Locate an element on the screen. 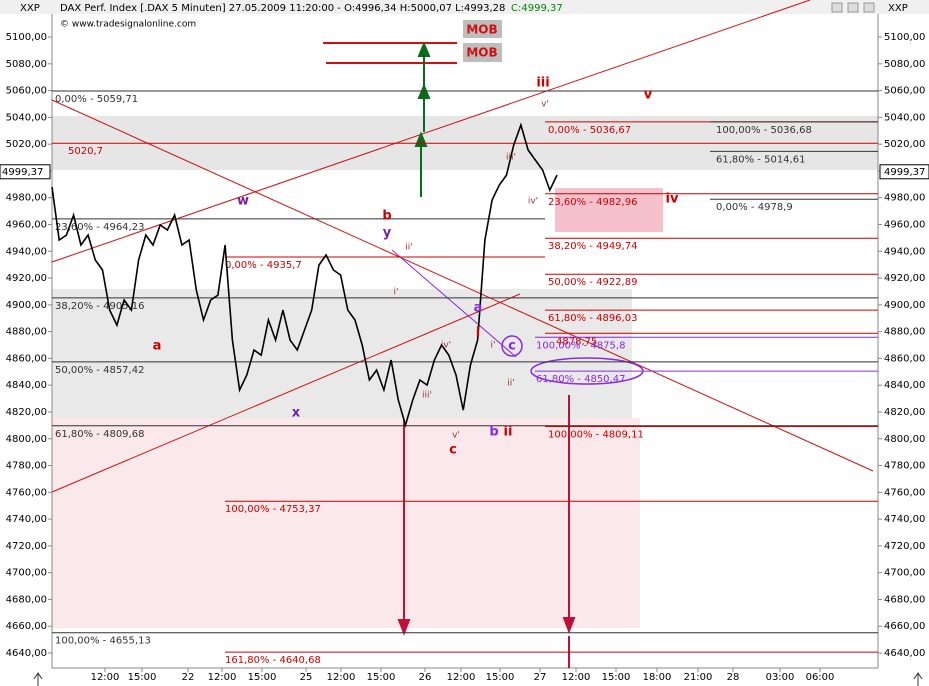  symbol: XXP is located at coordinates (898, 8).